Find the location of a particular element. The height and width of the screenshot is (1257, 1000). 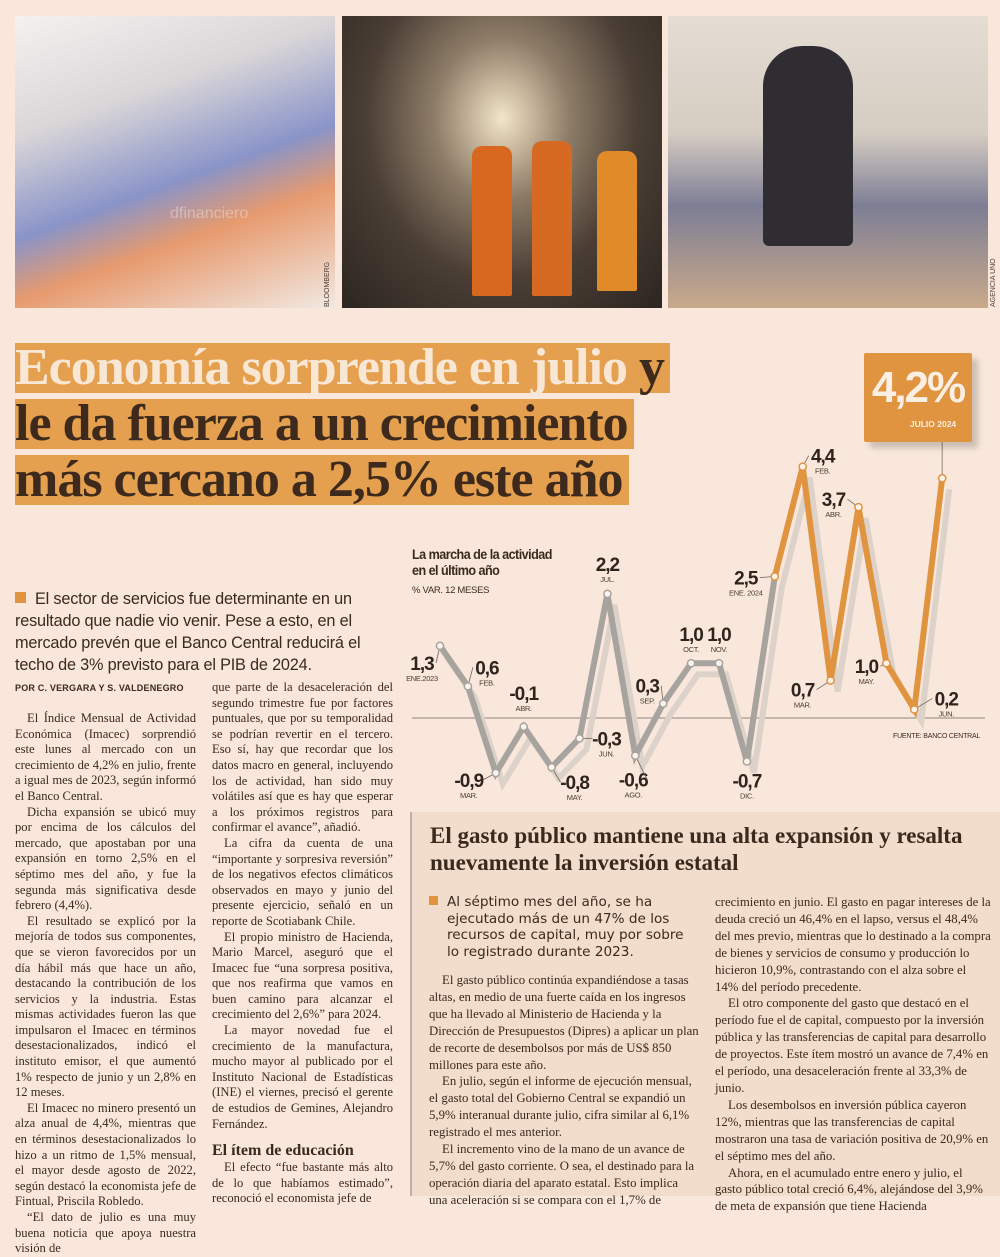

data-label: 0,6 is located at coordinates (487, 668).